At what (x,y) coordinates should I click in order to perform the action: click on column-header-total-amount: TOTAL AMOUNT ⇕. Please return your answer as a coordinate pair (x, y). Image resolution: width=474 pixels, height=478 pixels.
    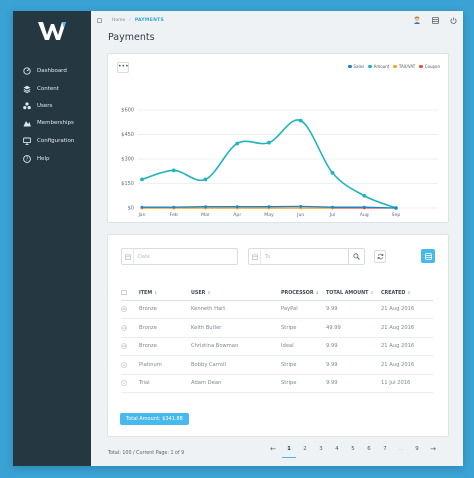
    Looking at the image, I should click on (353, 294).